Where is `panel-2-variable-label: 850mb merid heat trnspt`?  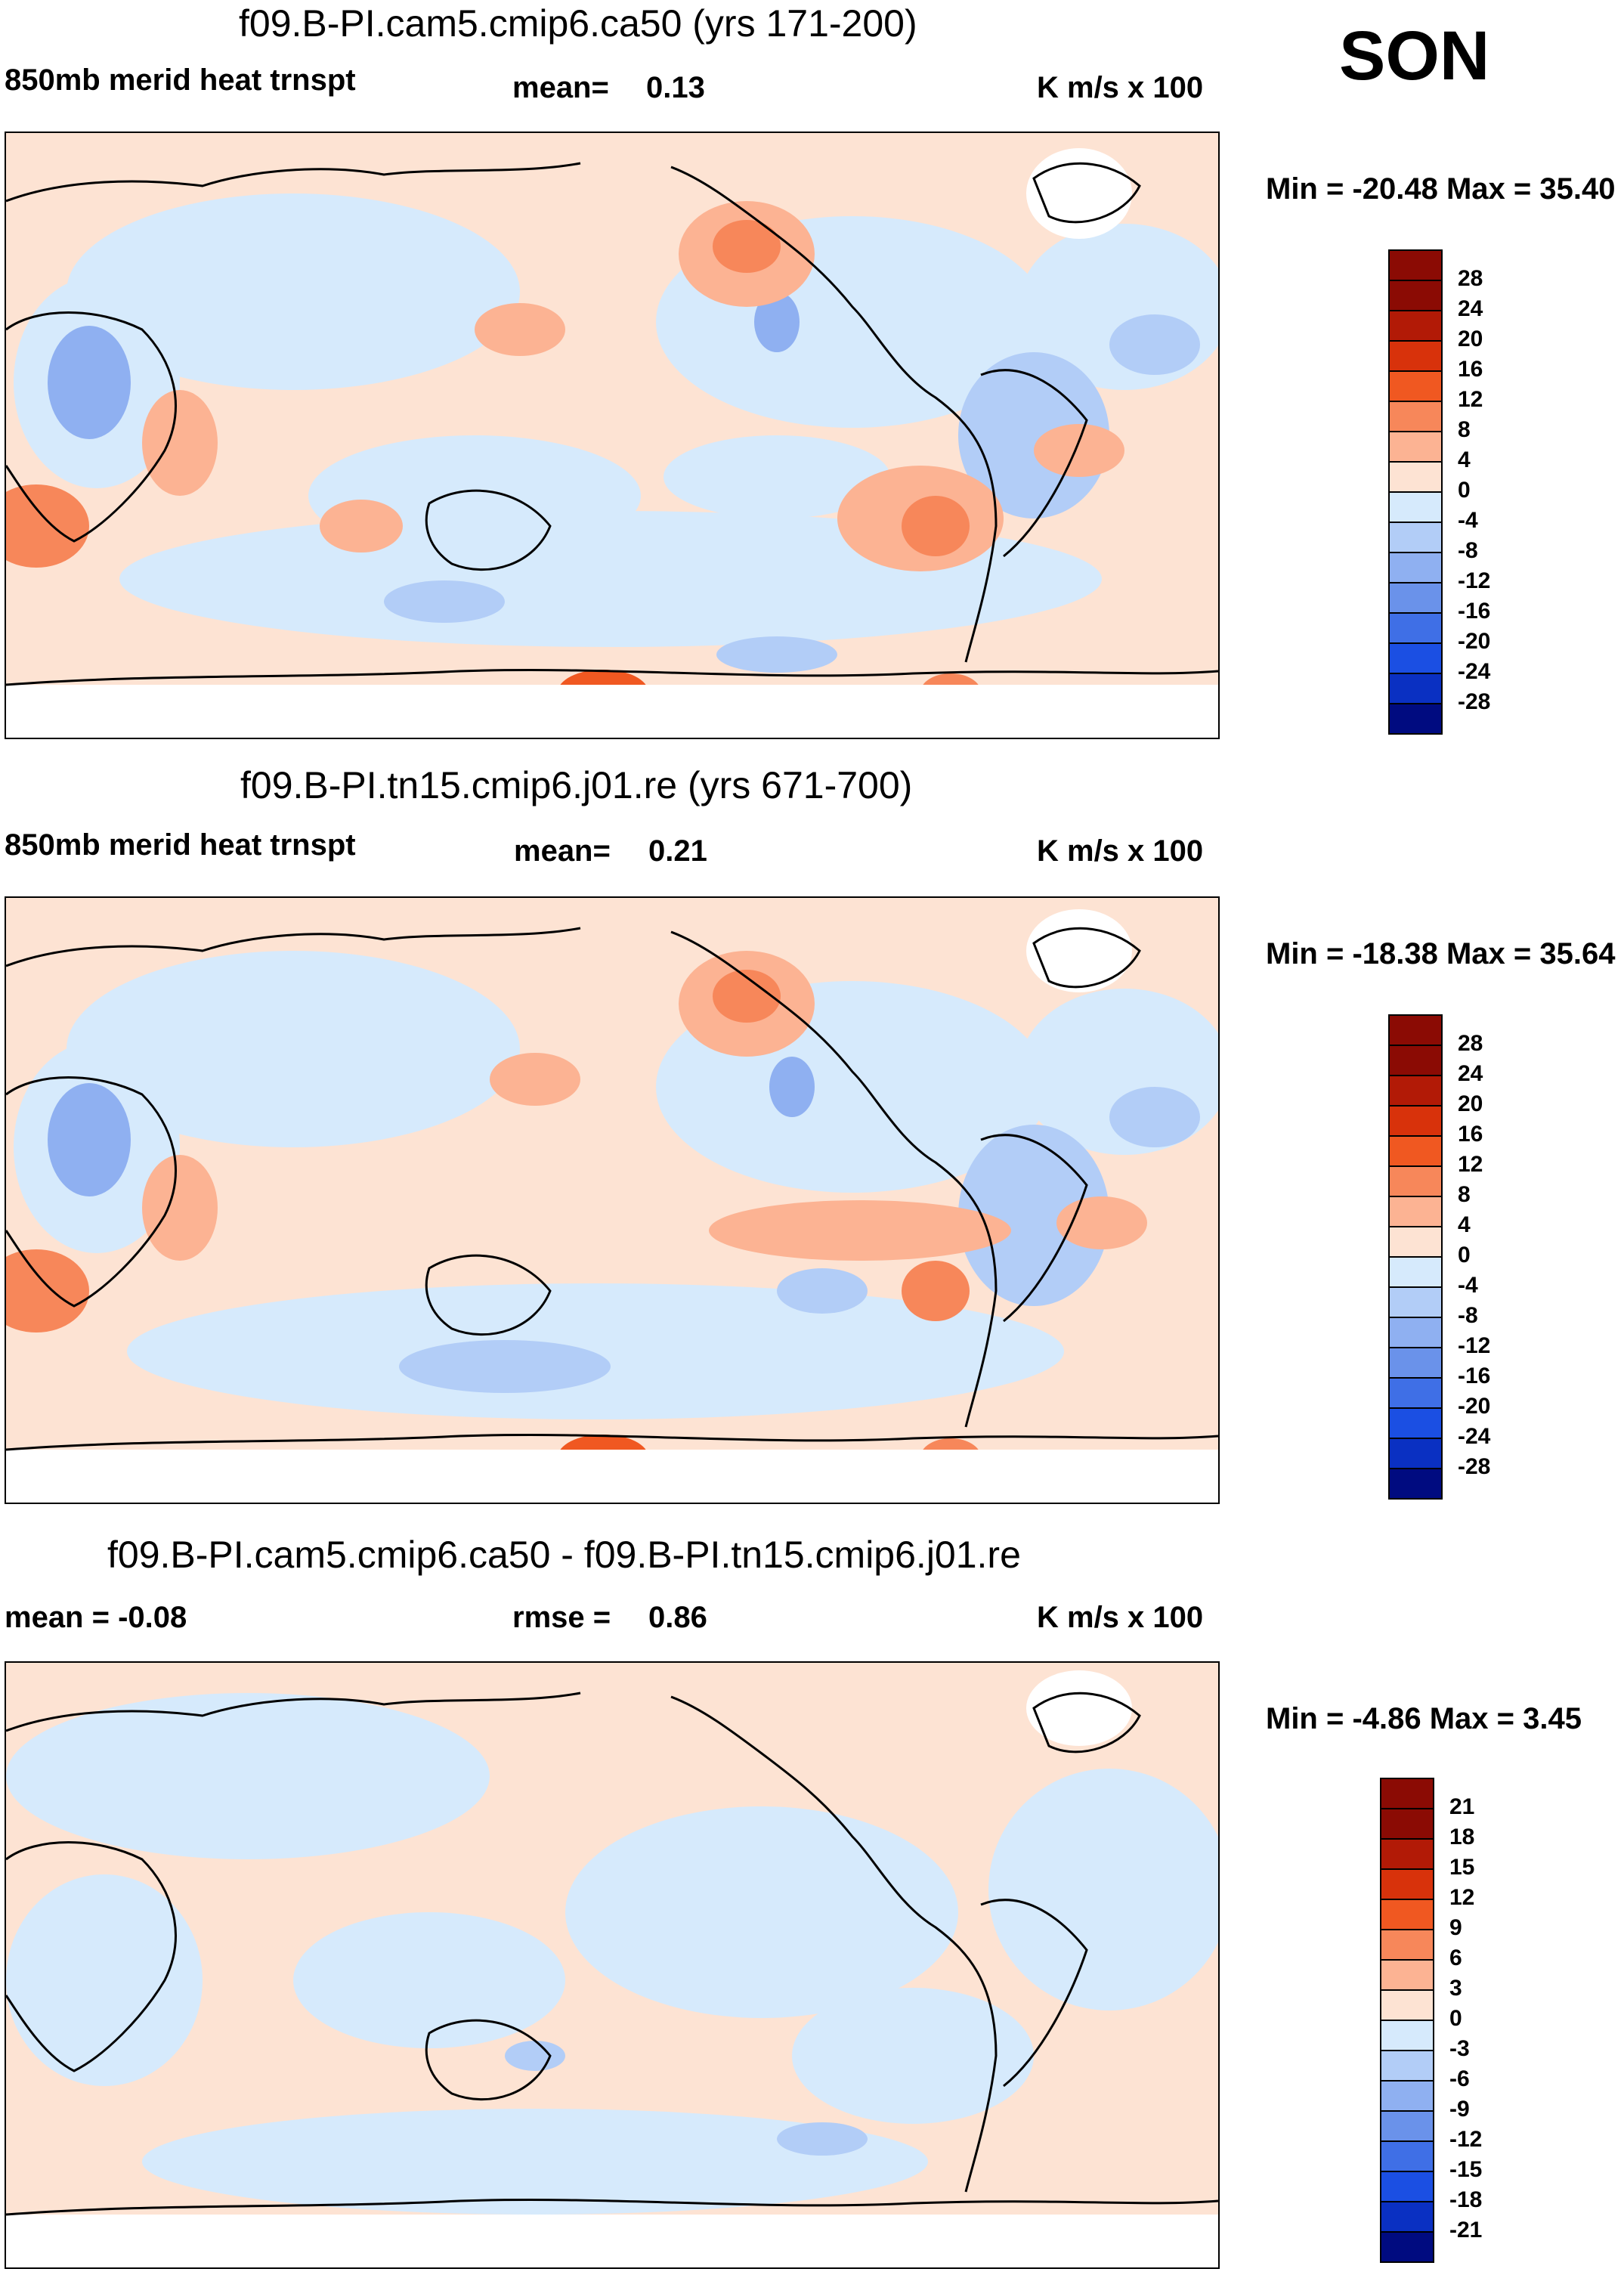
panel-2-variable-label: 850mb merid heat trnspt is located at coordinates (180, 845).